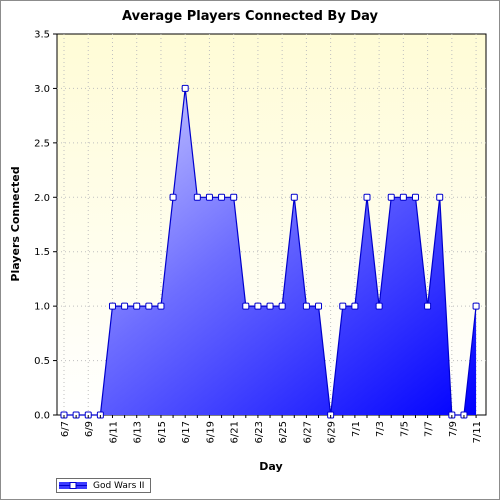  Describe the element at coordinates (42, 361) in the screenshot. I see `y-tick-label: 0.5` at that location.